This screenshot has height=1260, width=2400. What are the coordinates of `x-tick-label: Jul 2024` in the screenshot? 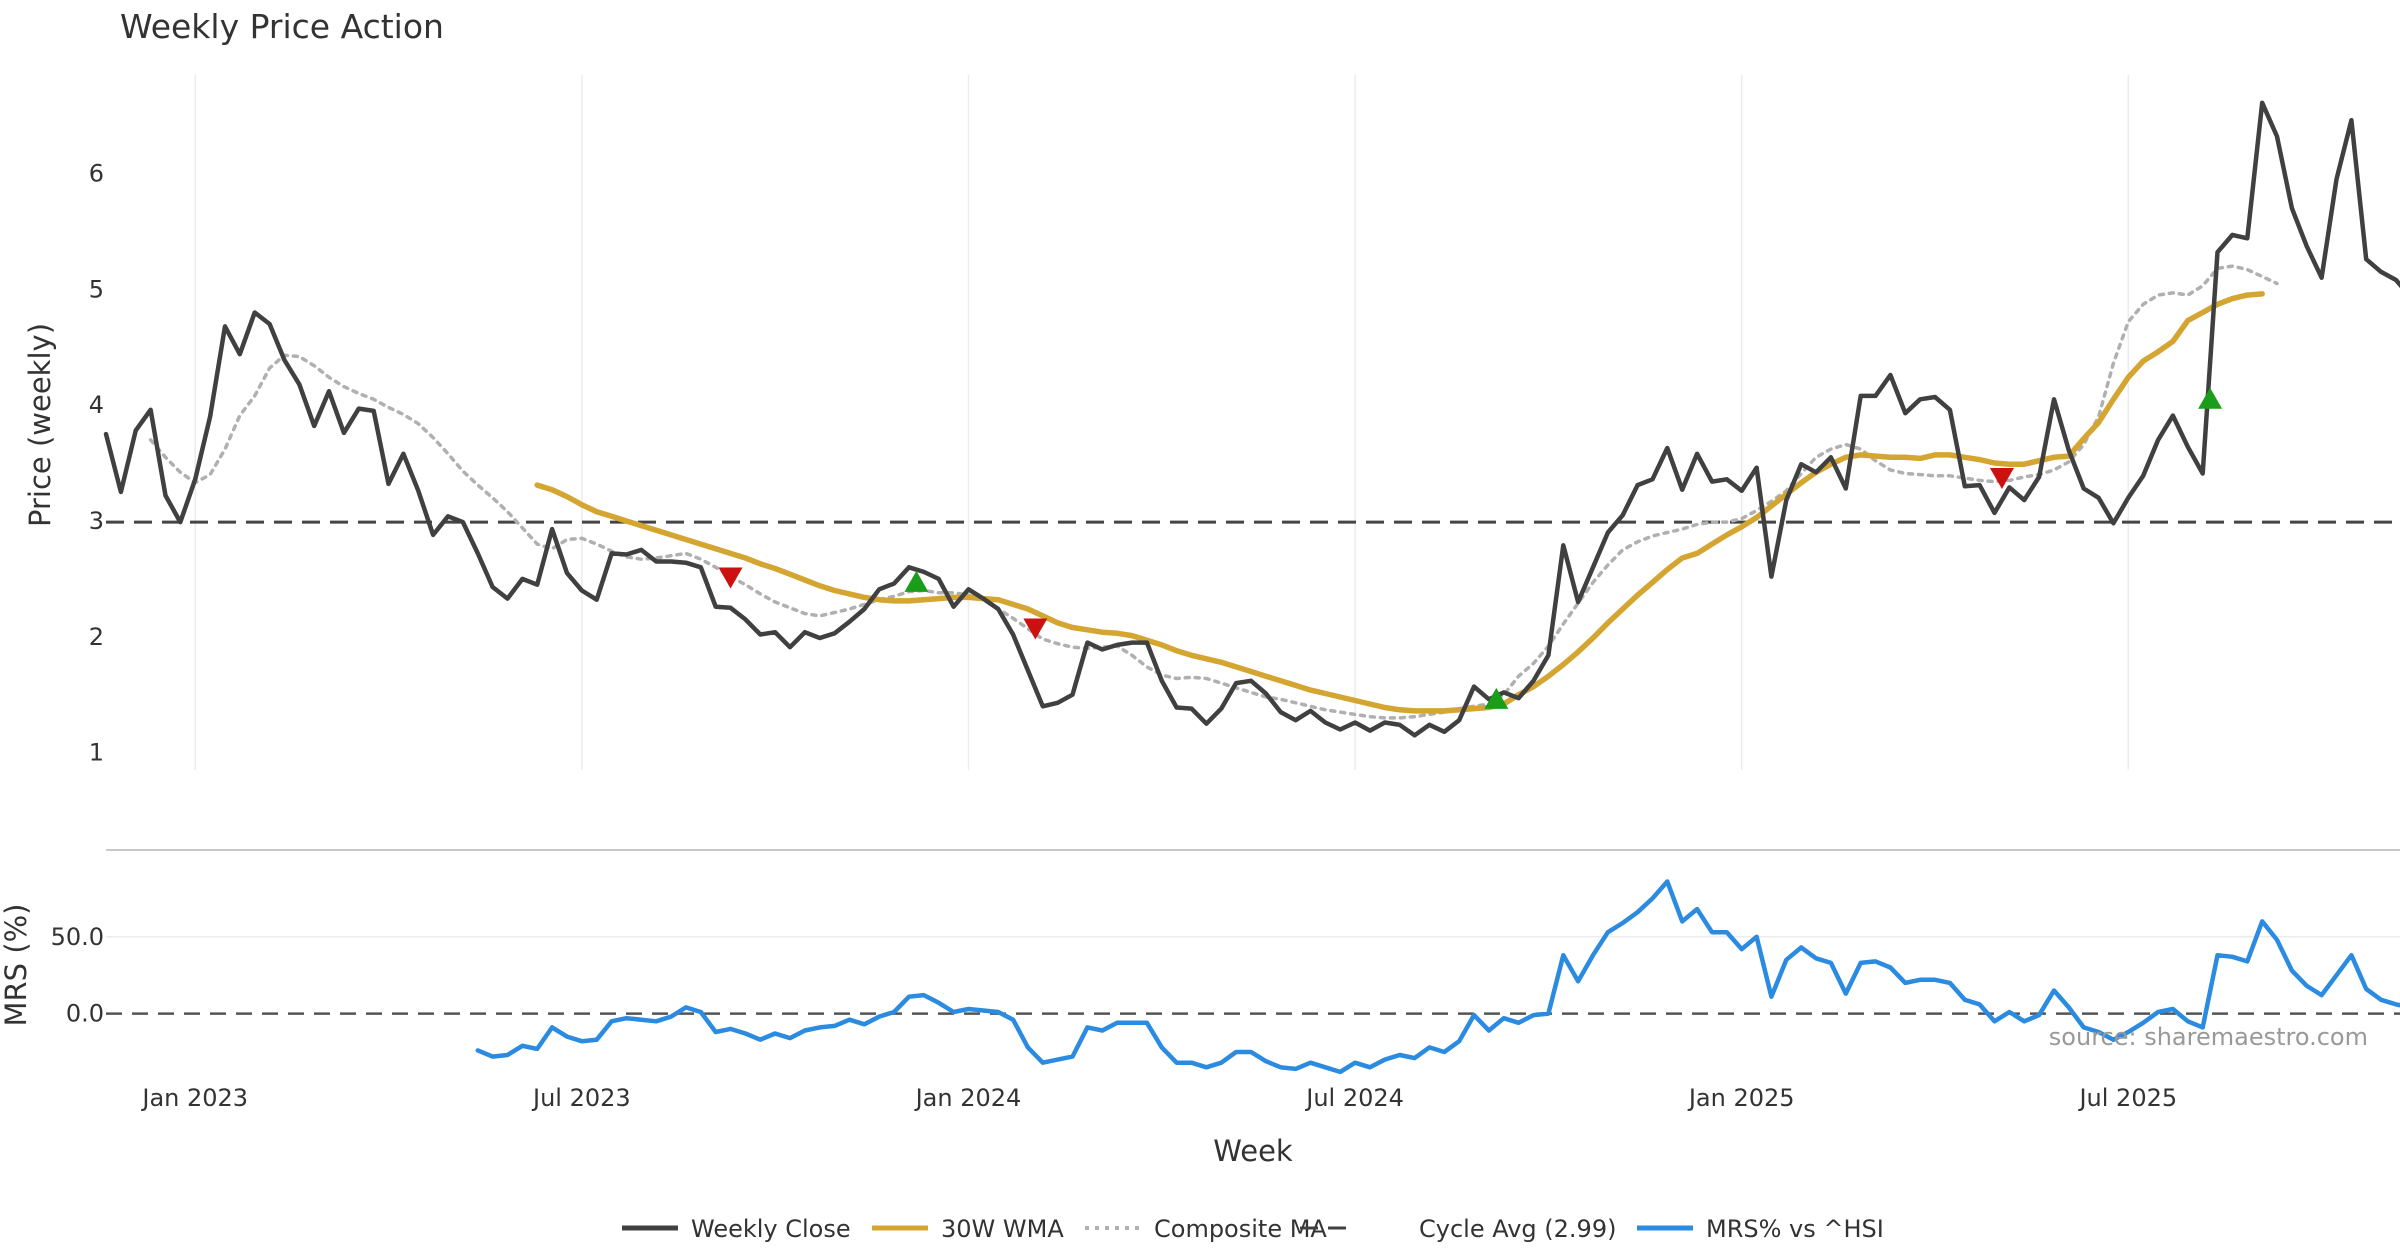 It's located at (1354, 1098).